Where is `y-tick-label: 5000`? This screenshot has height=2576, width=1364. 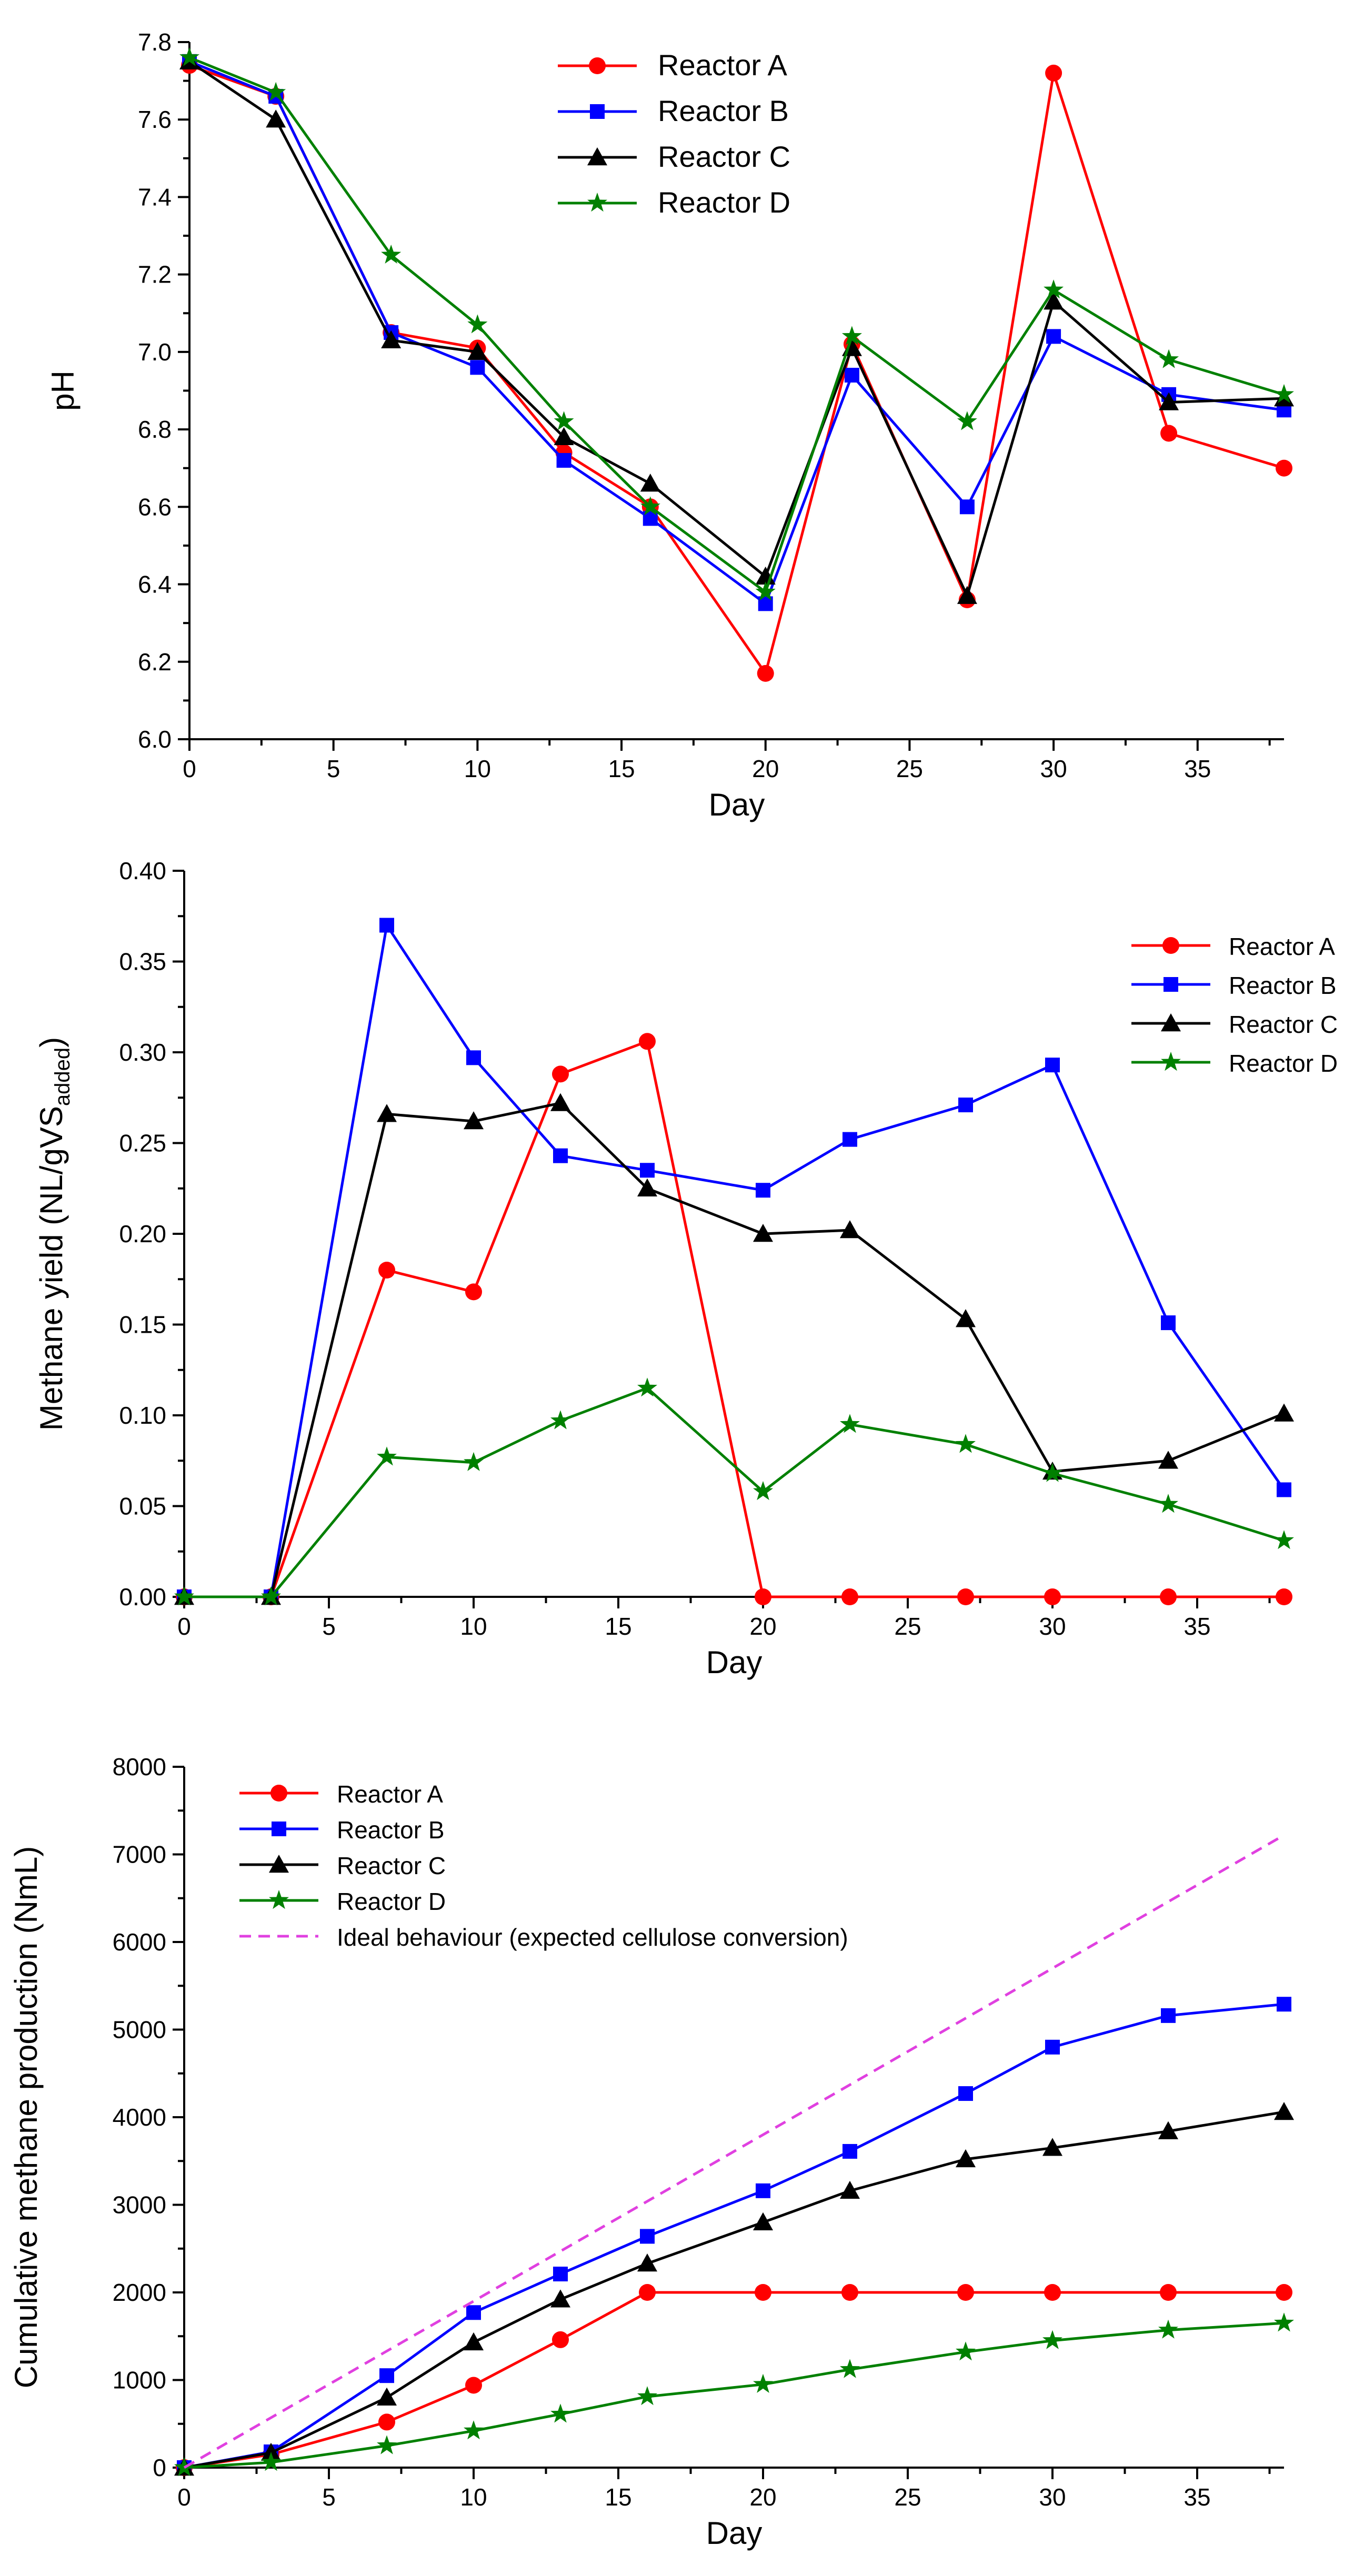 y-tick-label: 5000 is located at coordinates (140, 2030).